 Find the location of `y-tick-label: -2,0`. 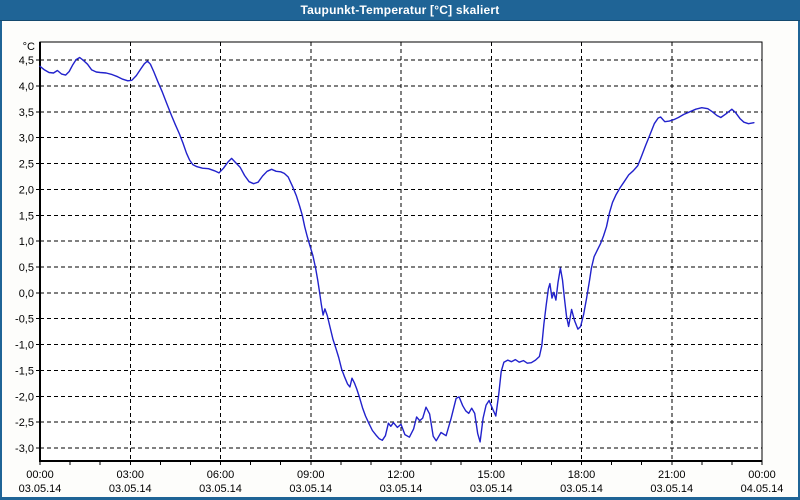

y-tick-label: -2,0 is located at coordinates (24, 397).